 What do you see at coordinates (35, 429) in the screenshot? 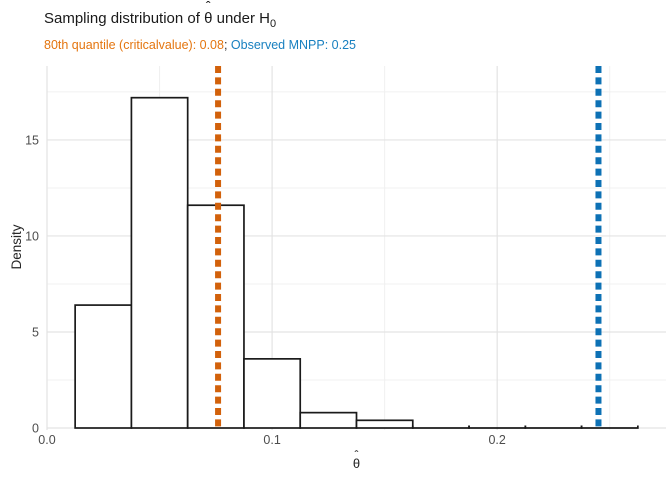
I see `y-tick-label: 0` at bounding box center [35, 429].